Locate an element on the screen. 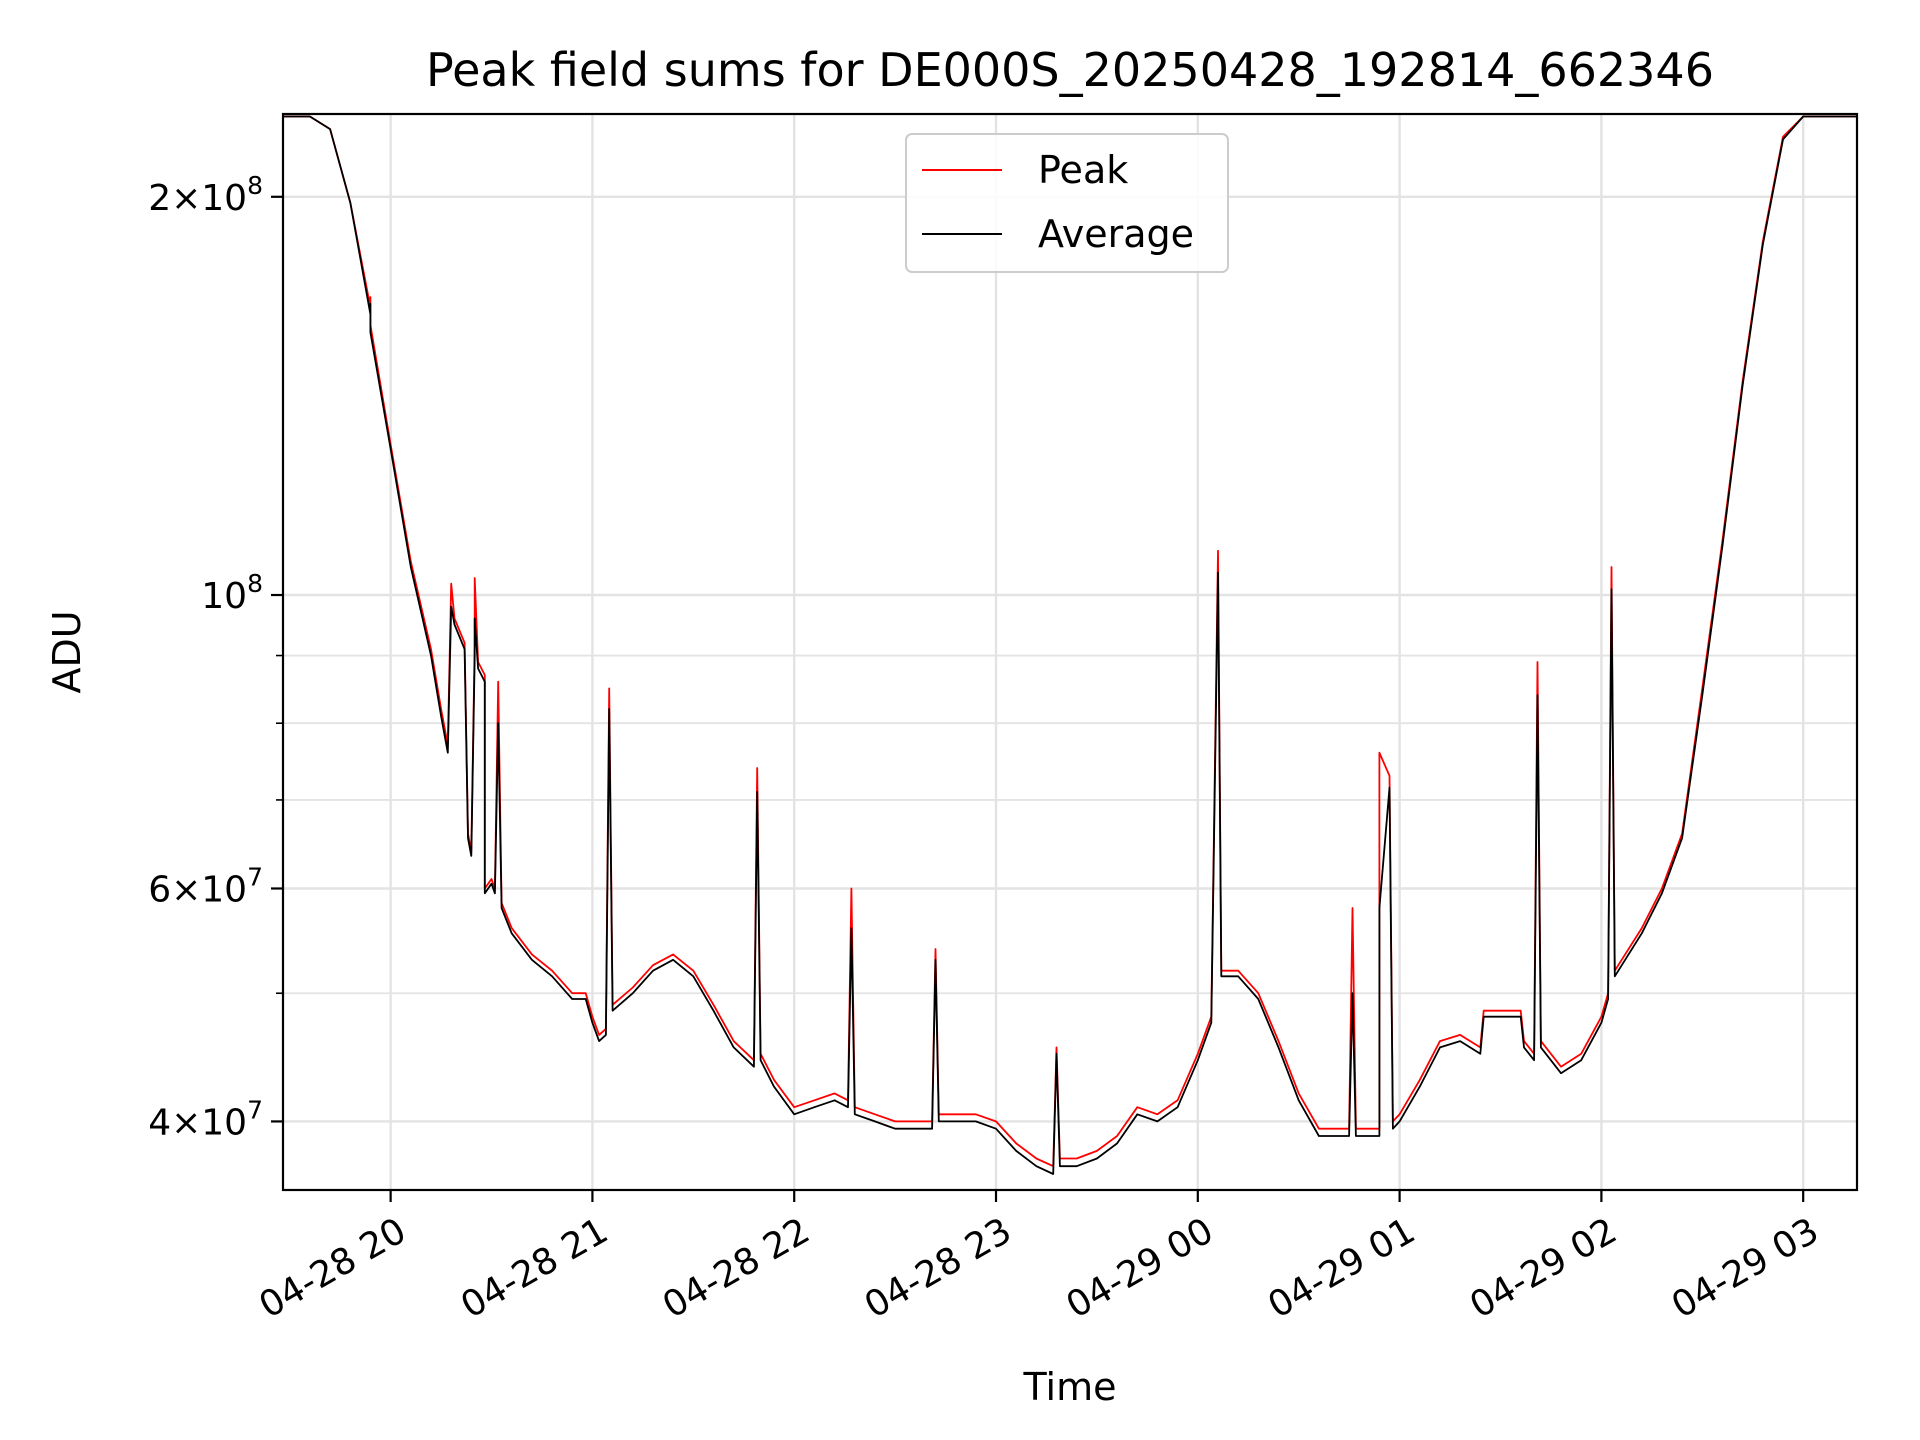 The image size is (1920, 1440). legend: Peak Average is located at coordinates (1067, 203).